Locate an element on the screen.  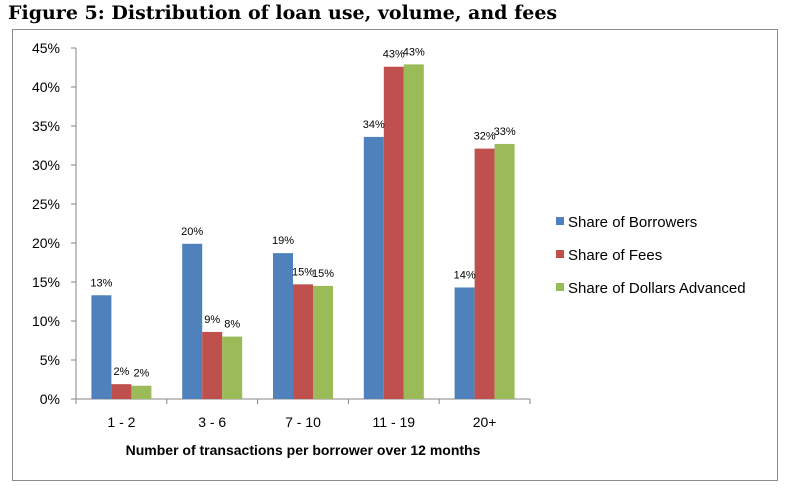
y-tick-label: 20% is located at coordinates (46, 243).